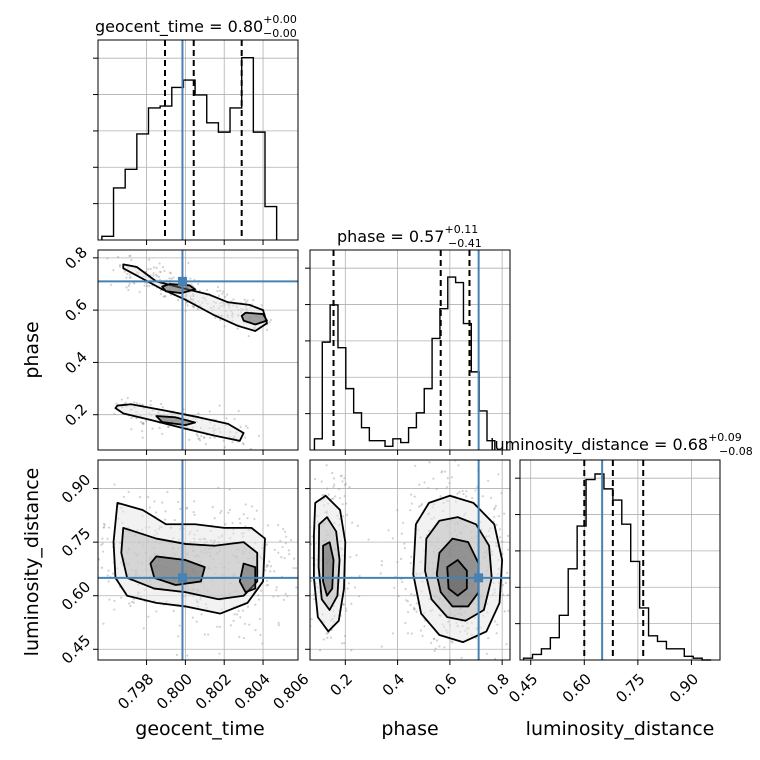  I want to click on y-tick-label-phase: 0.6, so click(76, 311).